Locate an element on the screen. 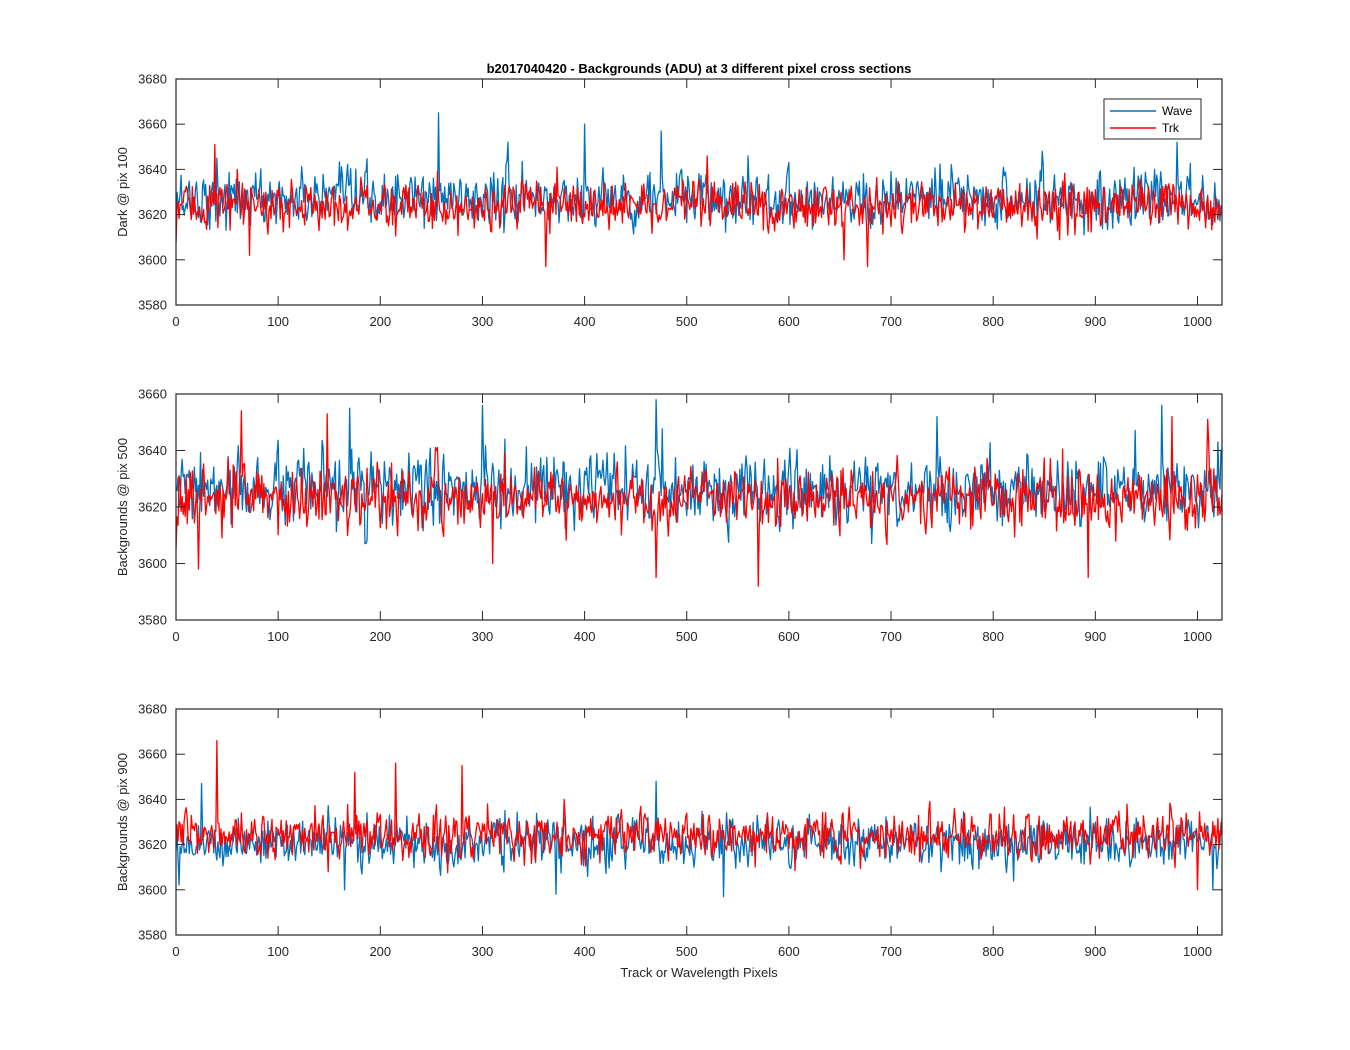  legend: Wave Trk is located at coordinates (1152, 119).